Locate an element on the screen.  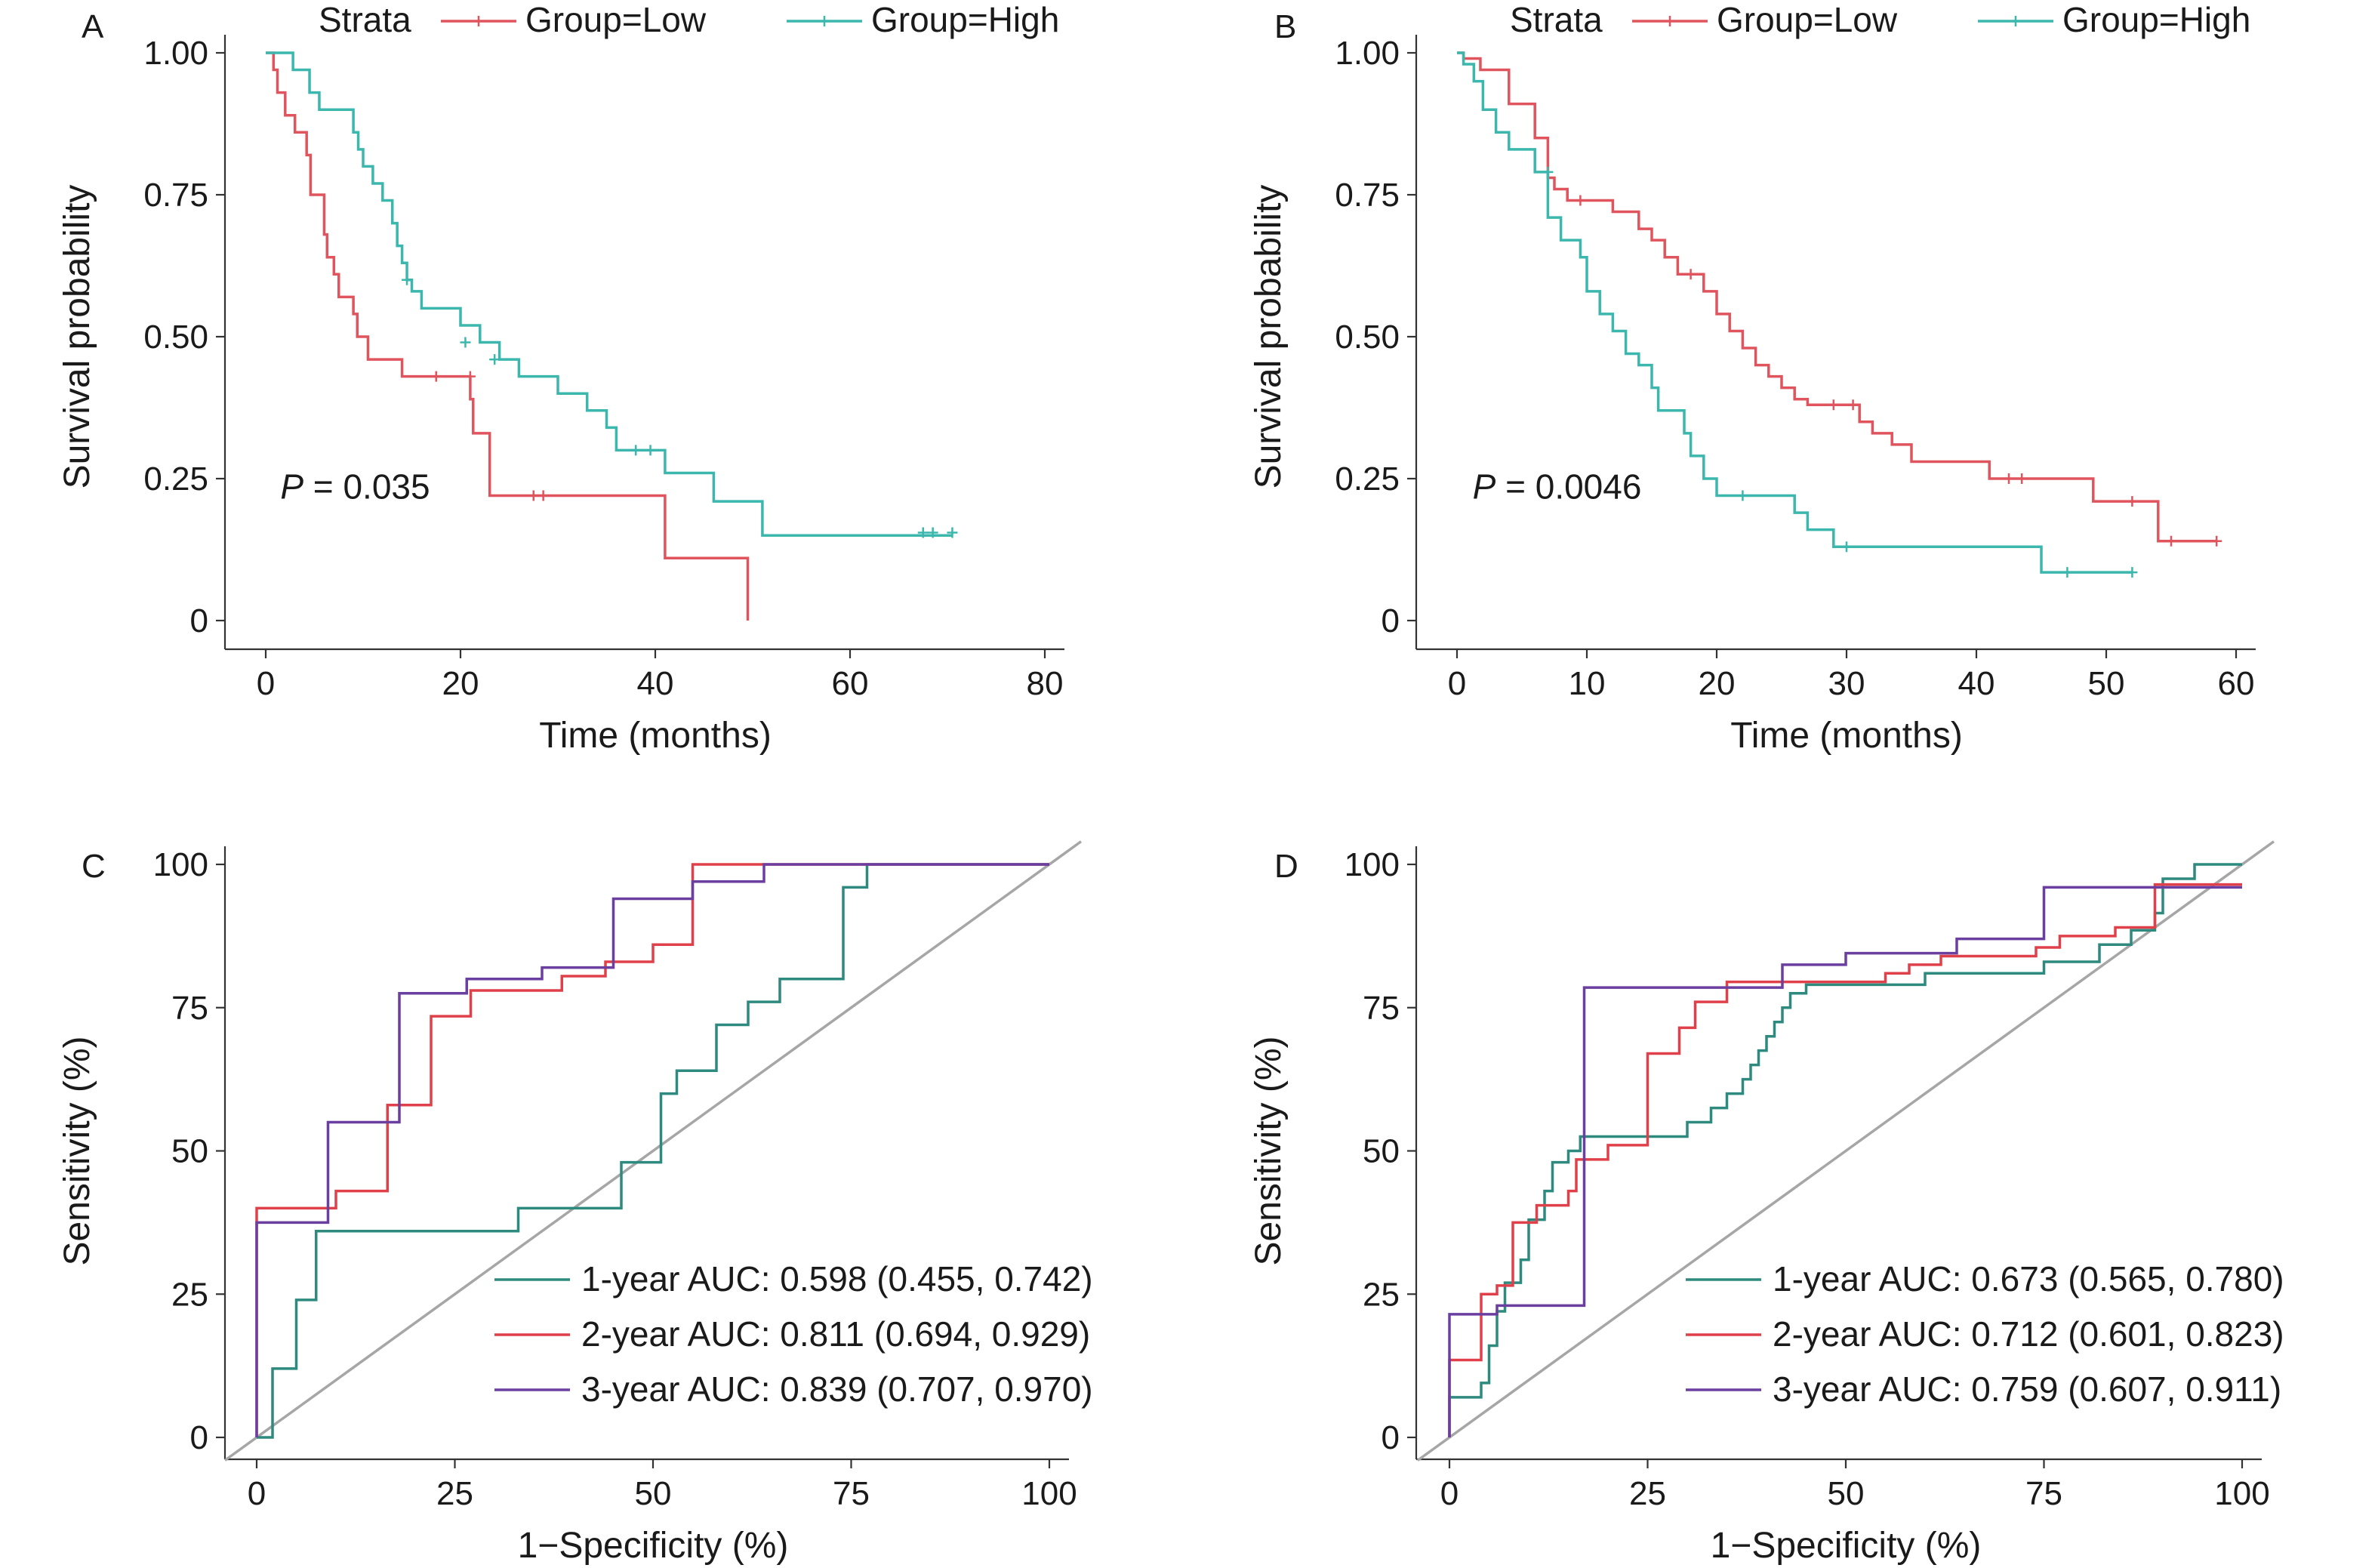
panel-d-letter: D is located at coordinates (1286, 866).